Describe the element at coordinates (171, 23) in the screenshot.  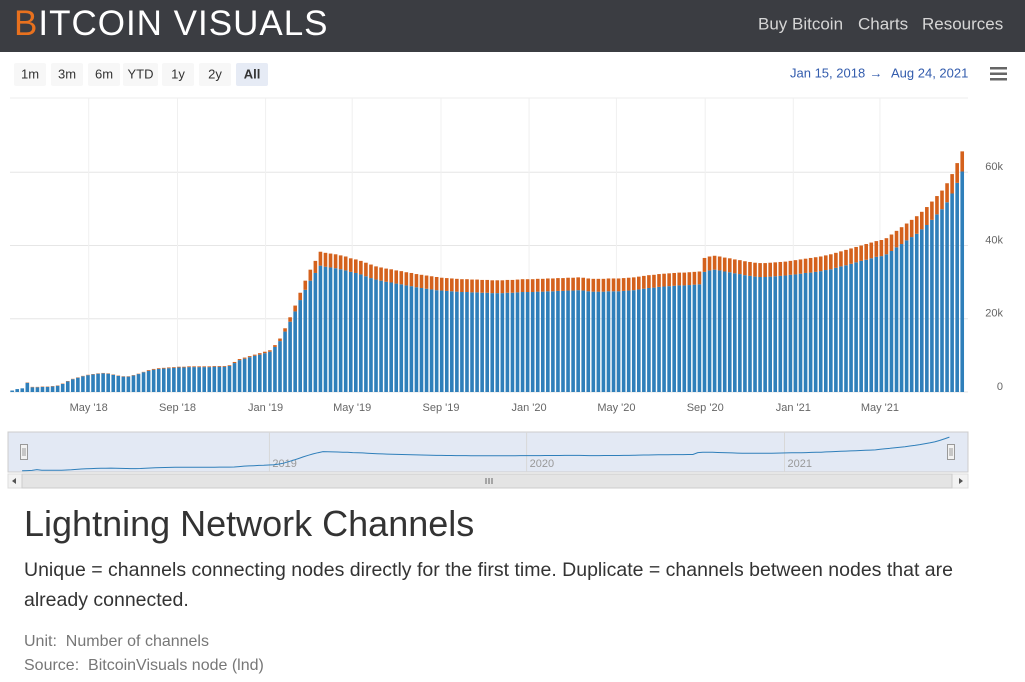
I see `logo: BITCOIN VISUALS` at that location.